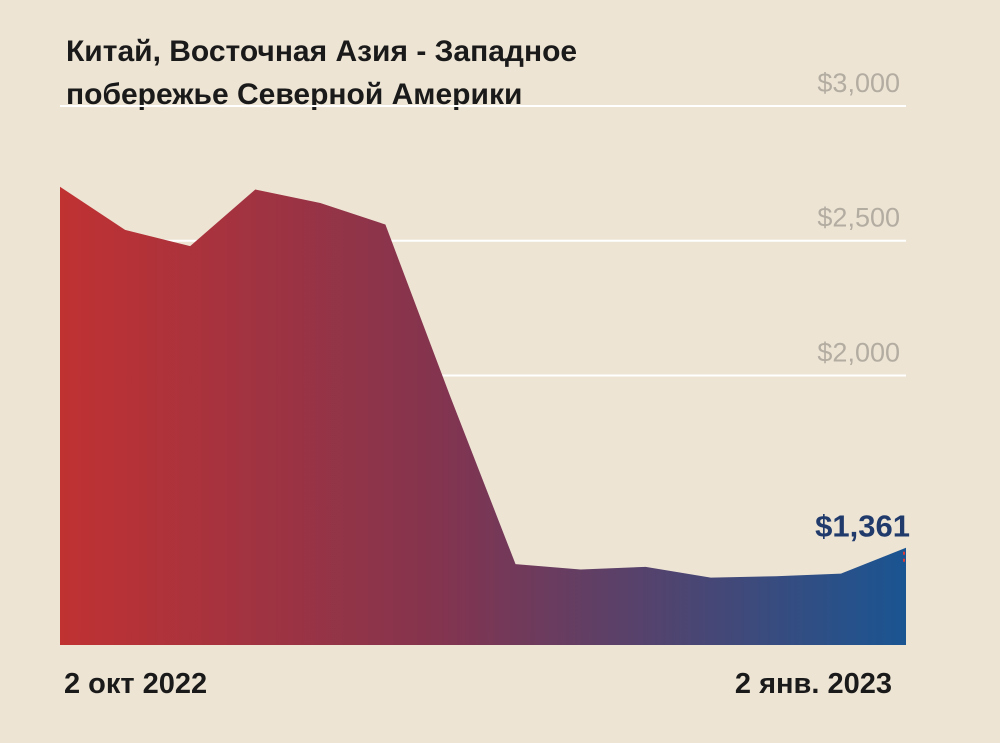 Image resolution: width=1000 pixels, height=743 pixels. What do you see at coordinates (858, 218) in the screenshot?
I see `y-tick-label: $2,500` at bounding box center [858, 218].